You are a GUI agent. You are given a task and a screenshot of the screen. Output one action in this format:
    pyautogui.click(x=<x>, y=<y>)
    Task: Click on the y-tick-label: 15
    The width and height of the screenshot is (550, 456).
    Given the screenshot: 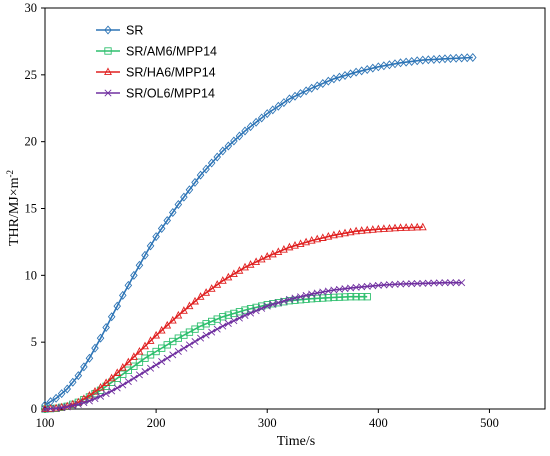 What is the action you would take?
    pyautogui.click(x=31, y=209)
    